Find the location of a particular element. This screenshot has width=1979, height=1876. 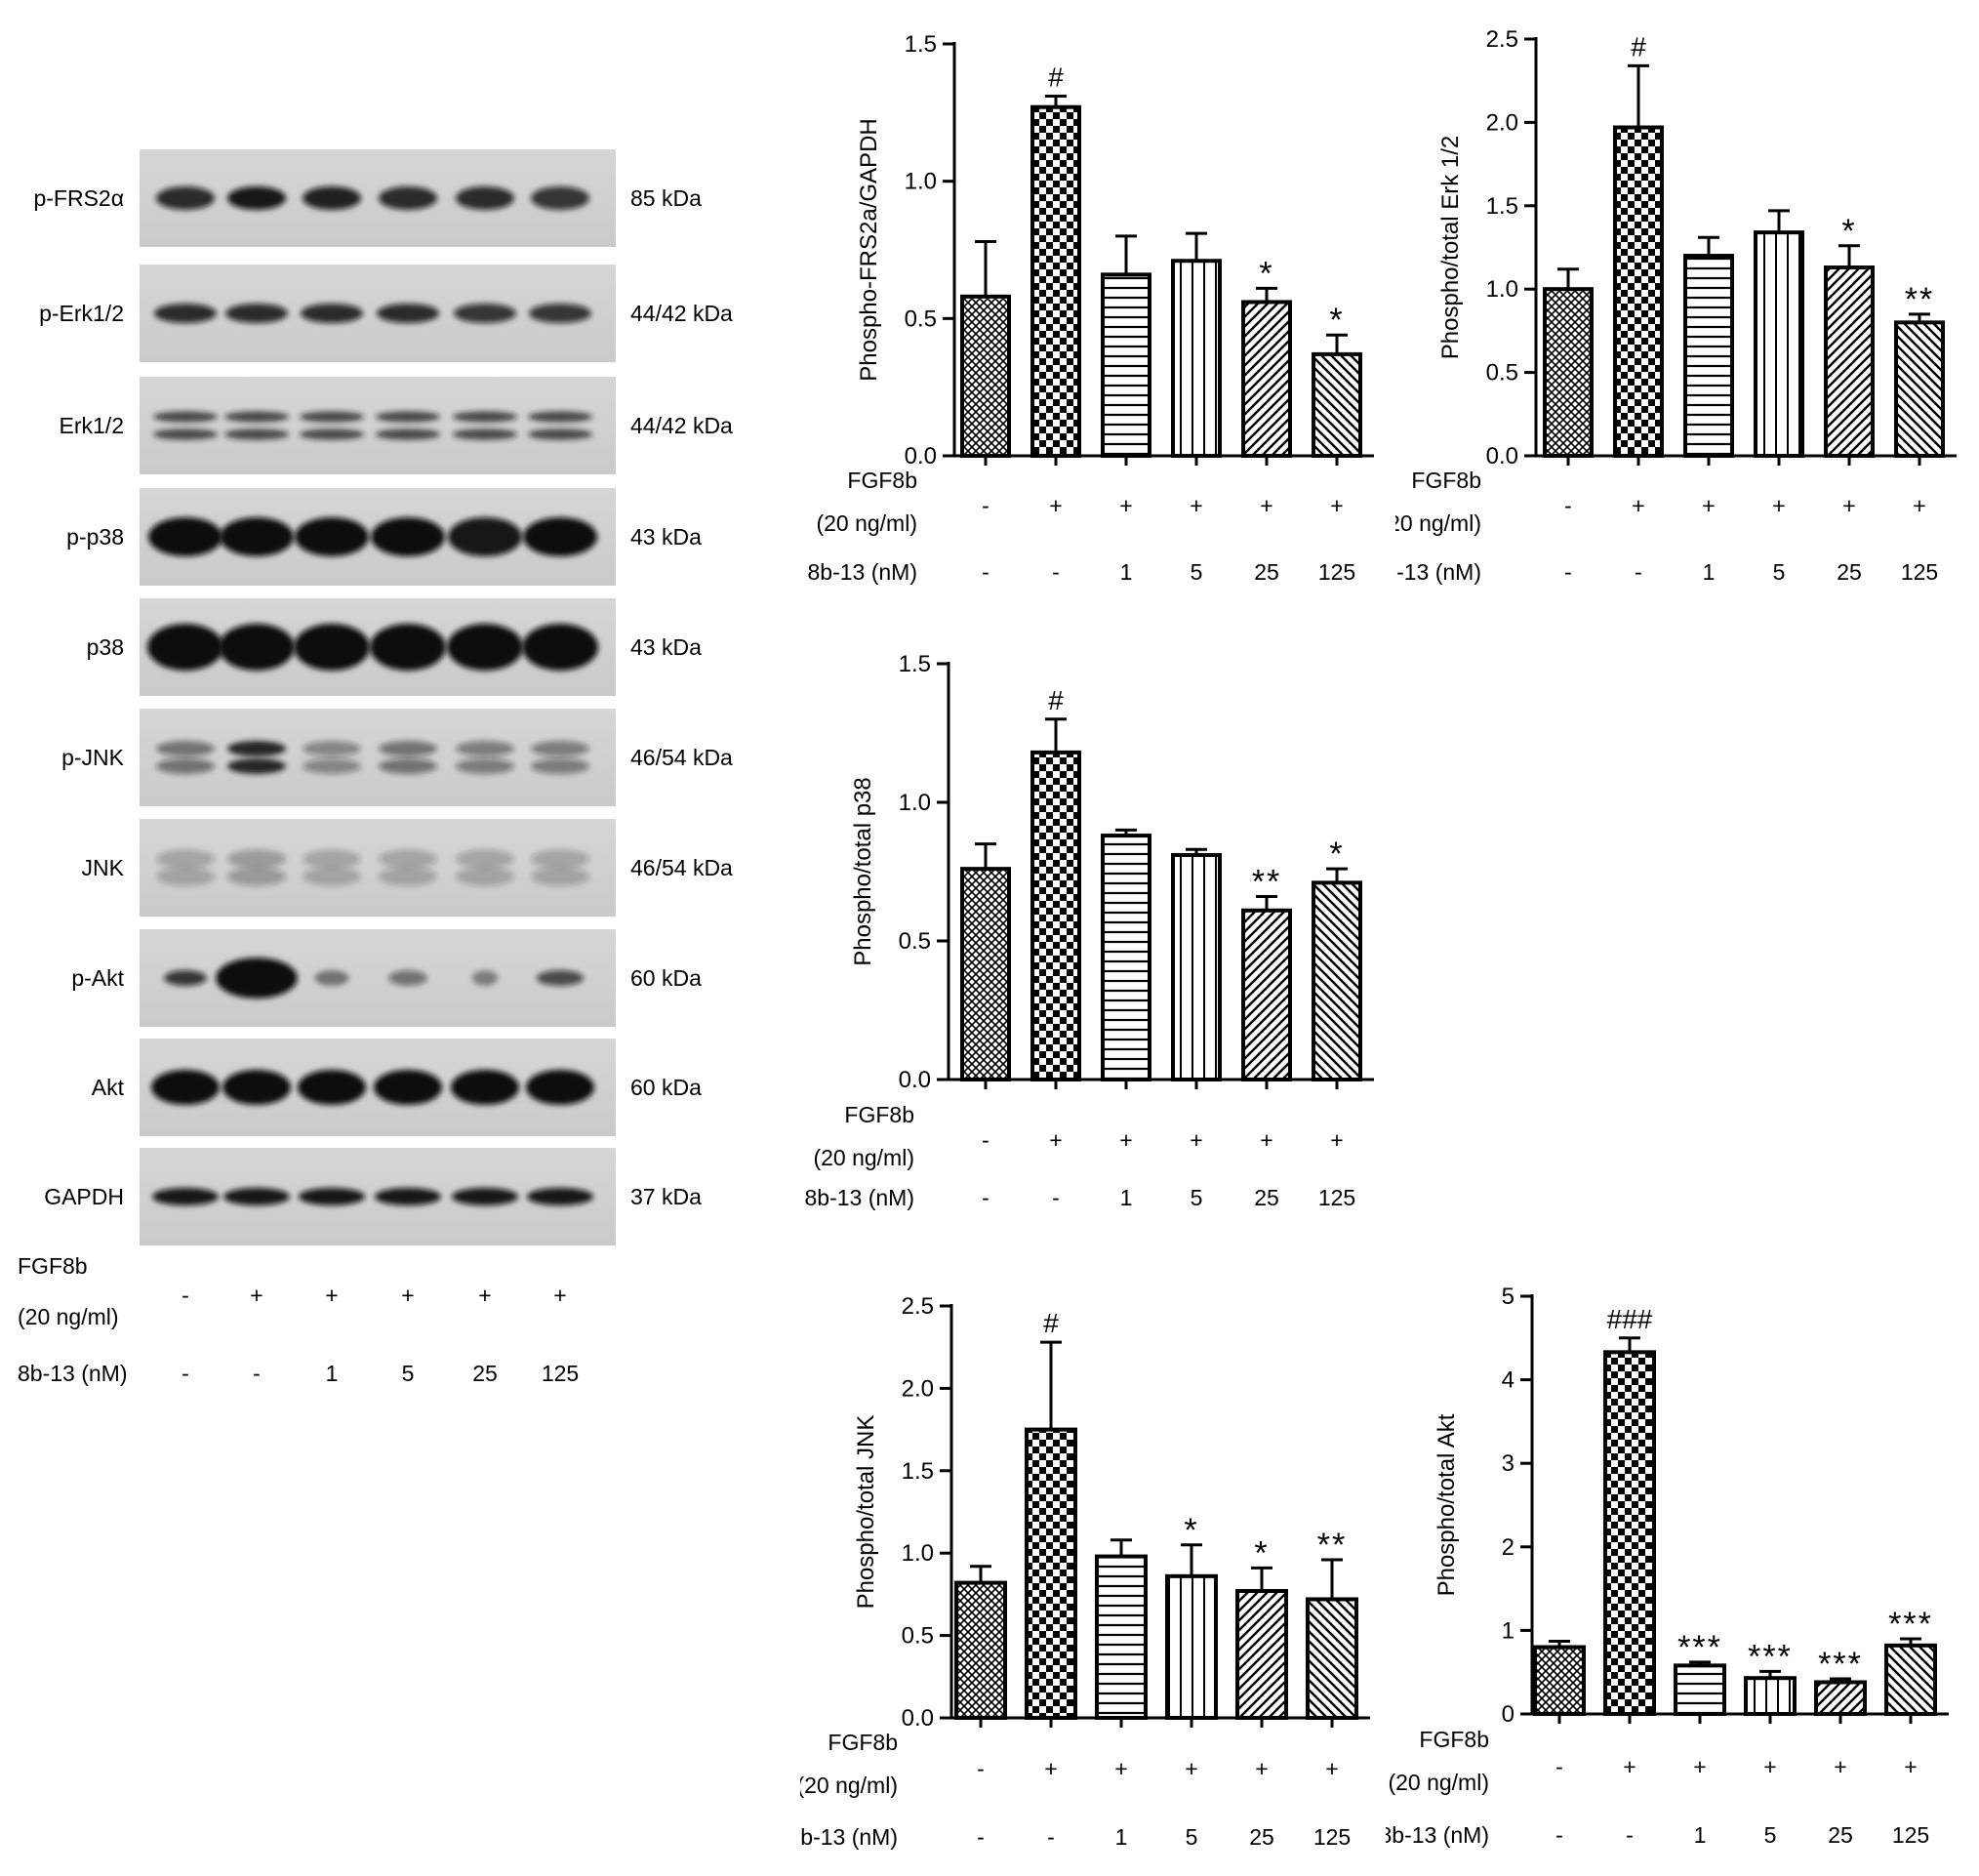

y-axis-label: Phospho-FRS2a/GAPDH is located at coordinates (869, 249).